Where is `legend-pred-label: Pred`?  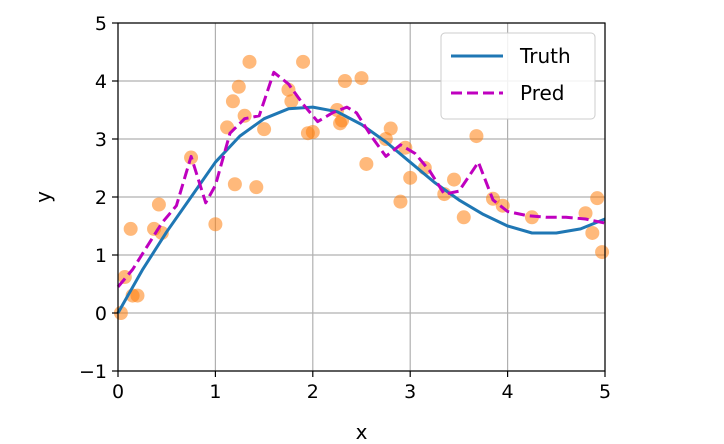 legend-pred-label: Pred is located at coordinates (542, 93).